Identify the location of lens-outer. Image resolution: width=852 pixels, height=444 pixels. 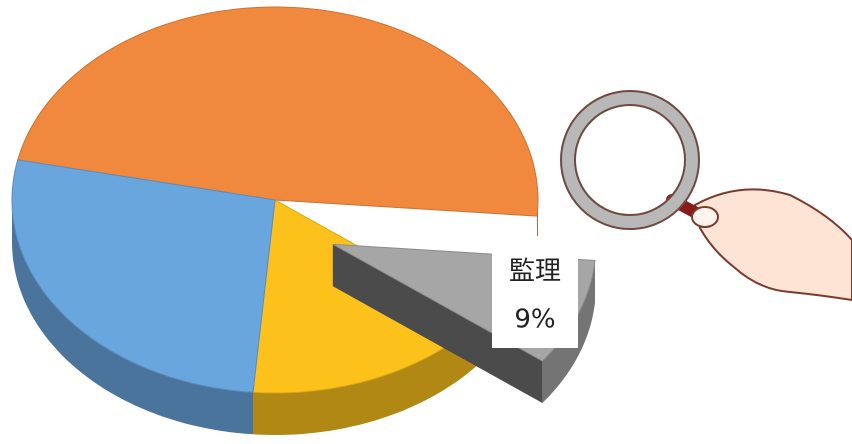
(630, 160).